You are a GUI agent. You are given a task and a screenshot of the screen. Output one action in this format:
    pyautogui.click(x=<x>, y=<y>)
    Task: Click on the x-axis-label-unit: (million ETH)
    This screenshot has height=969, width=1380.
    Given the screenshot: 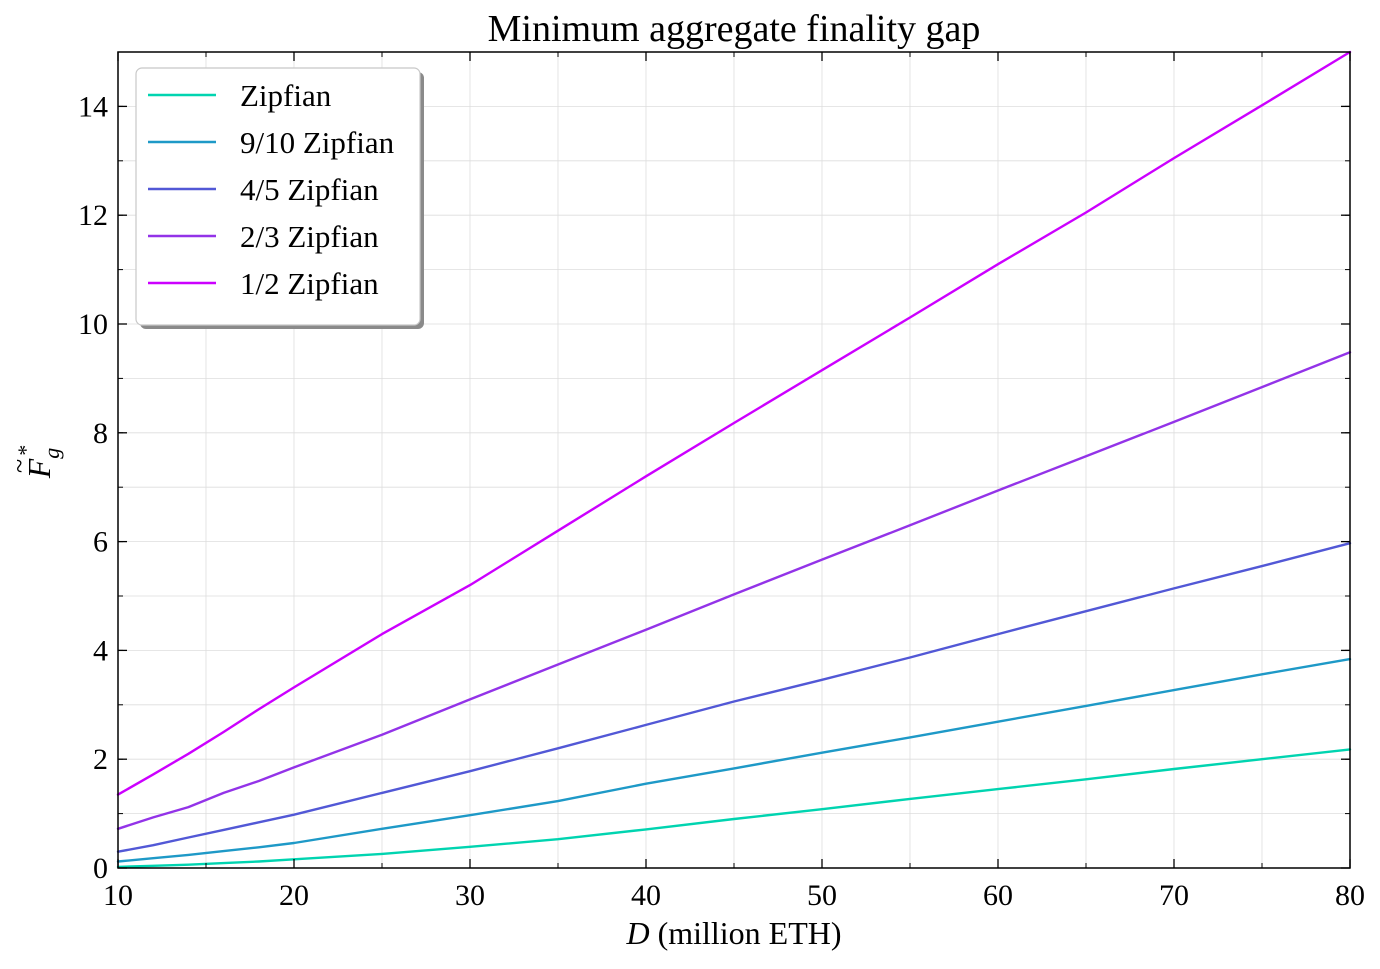 What is the action you would take?
    pyautogui.click(x=746, y=933)
    